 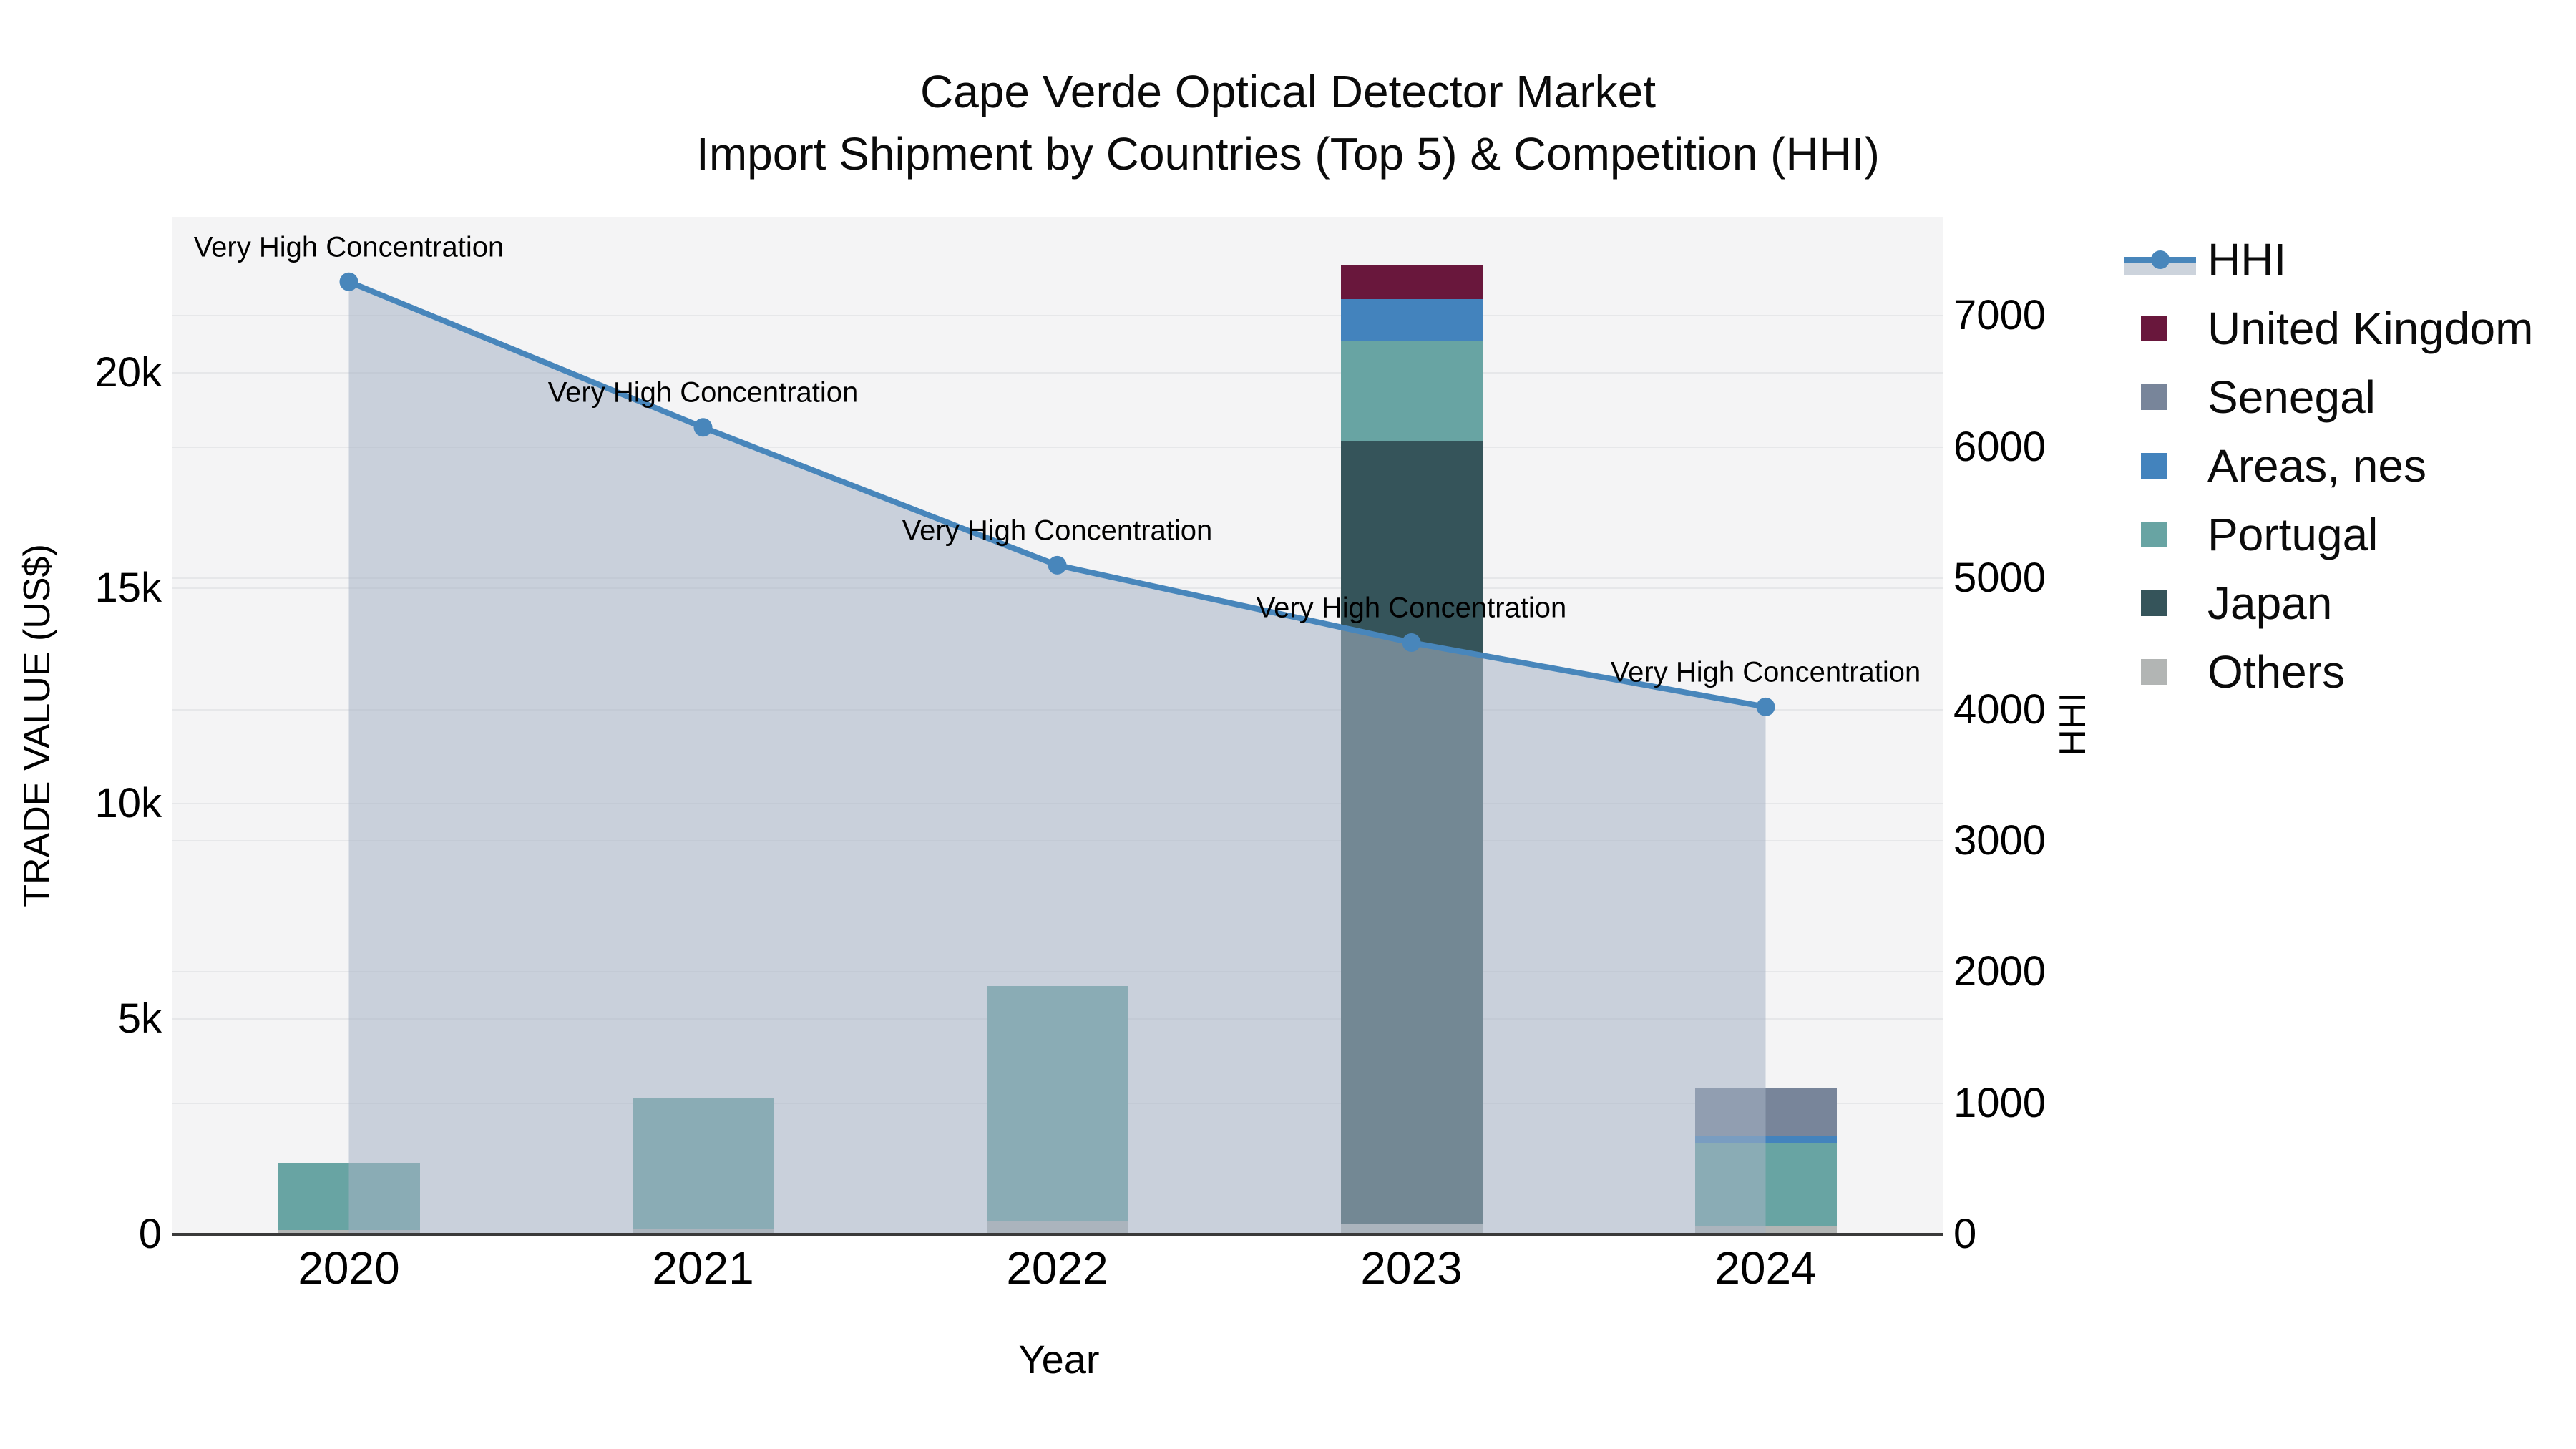 What do you see at coordinates (349, 1268) in the screenshot?
I see `x-tick-2020: 2020` at bounding box center [349, 1268].